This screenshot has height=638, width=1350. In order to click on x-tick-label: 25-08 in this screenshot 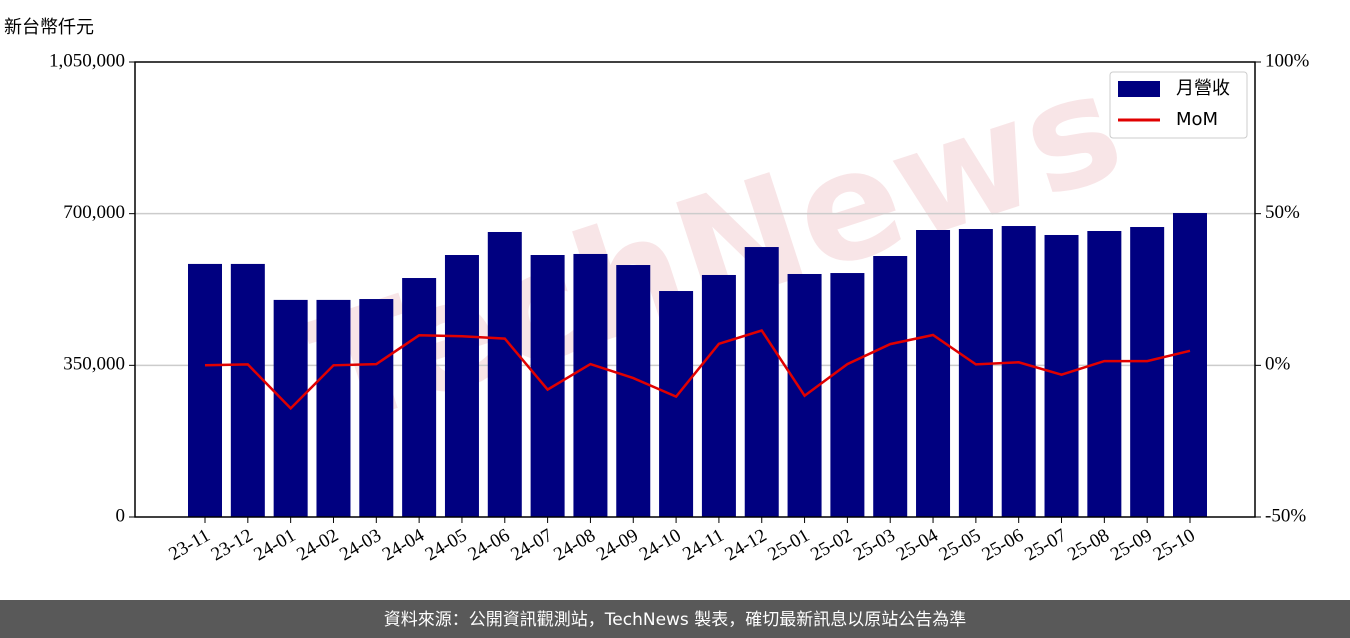, I will do `click(1088, 545)`.